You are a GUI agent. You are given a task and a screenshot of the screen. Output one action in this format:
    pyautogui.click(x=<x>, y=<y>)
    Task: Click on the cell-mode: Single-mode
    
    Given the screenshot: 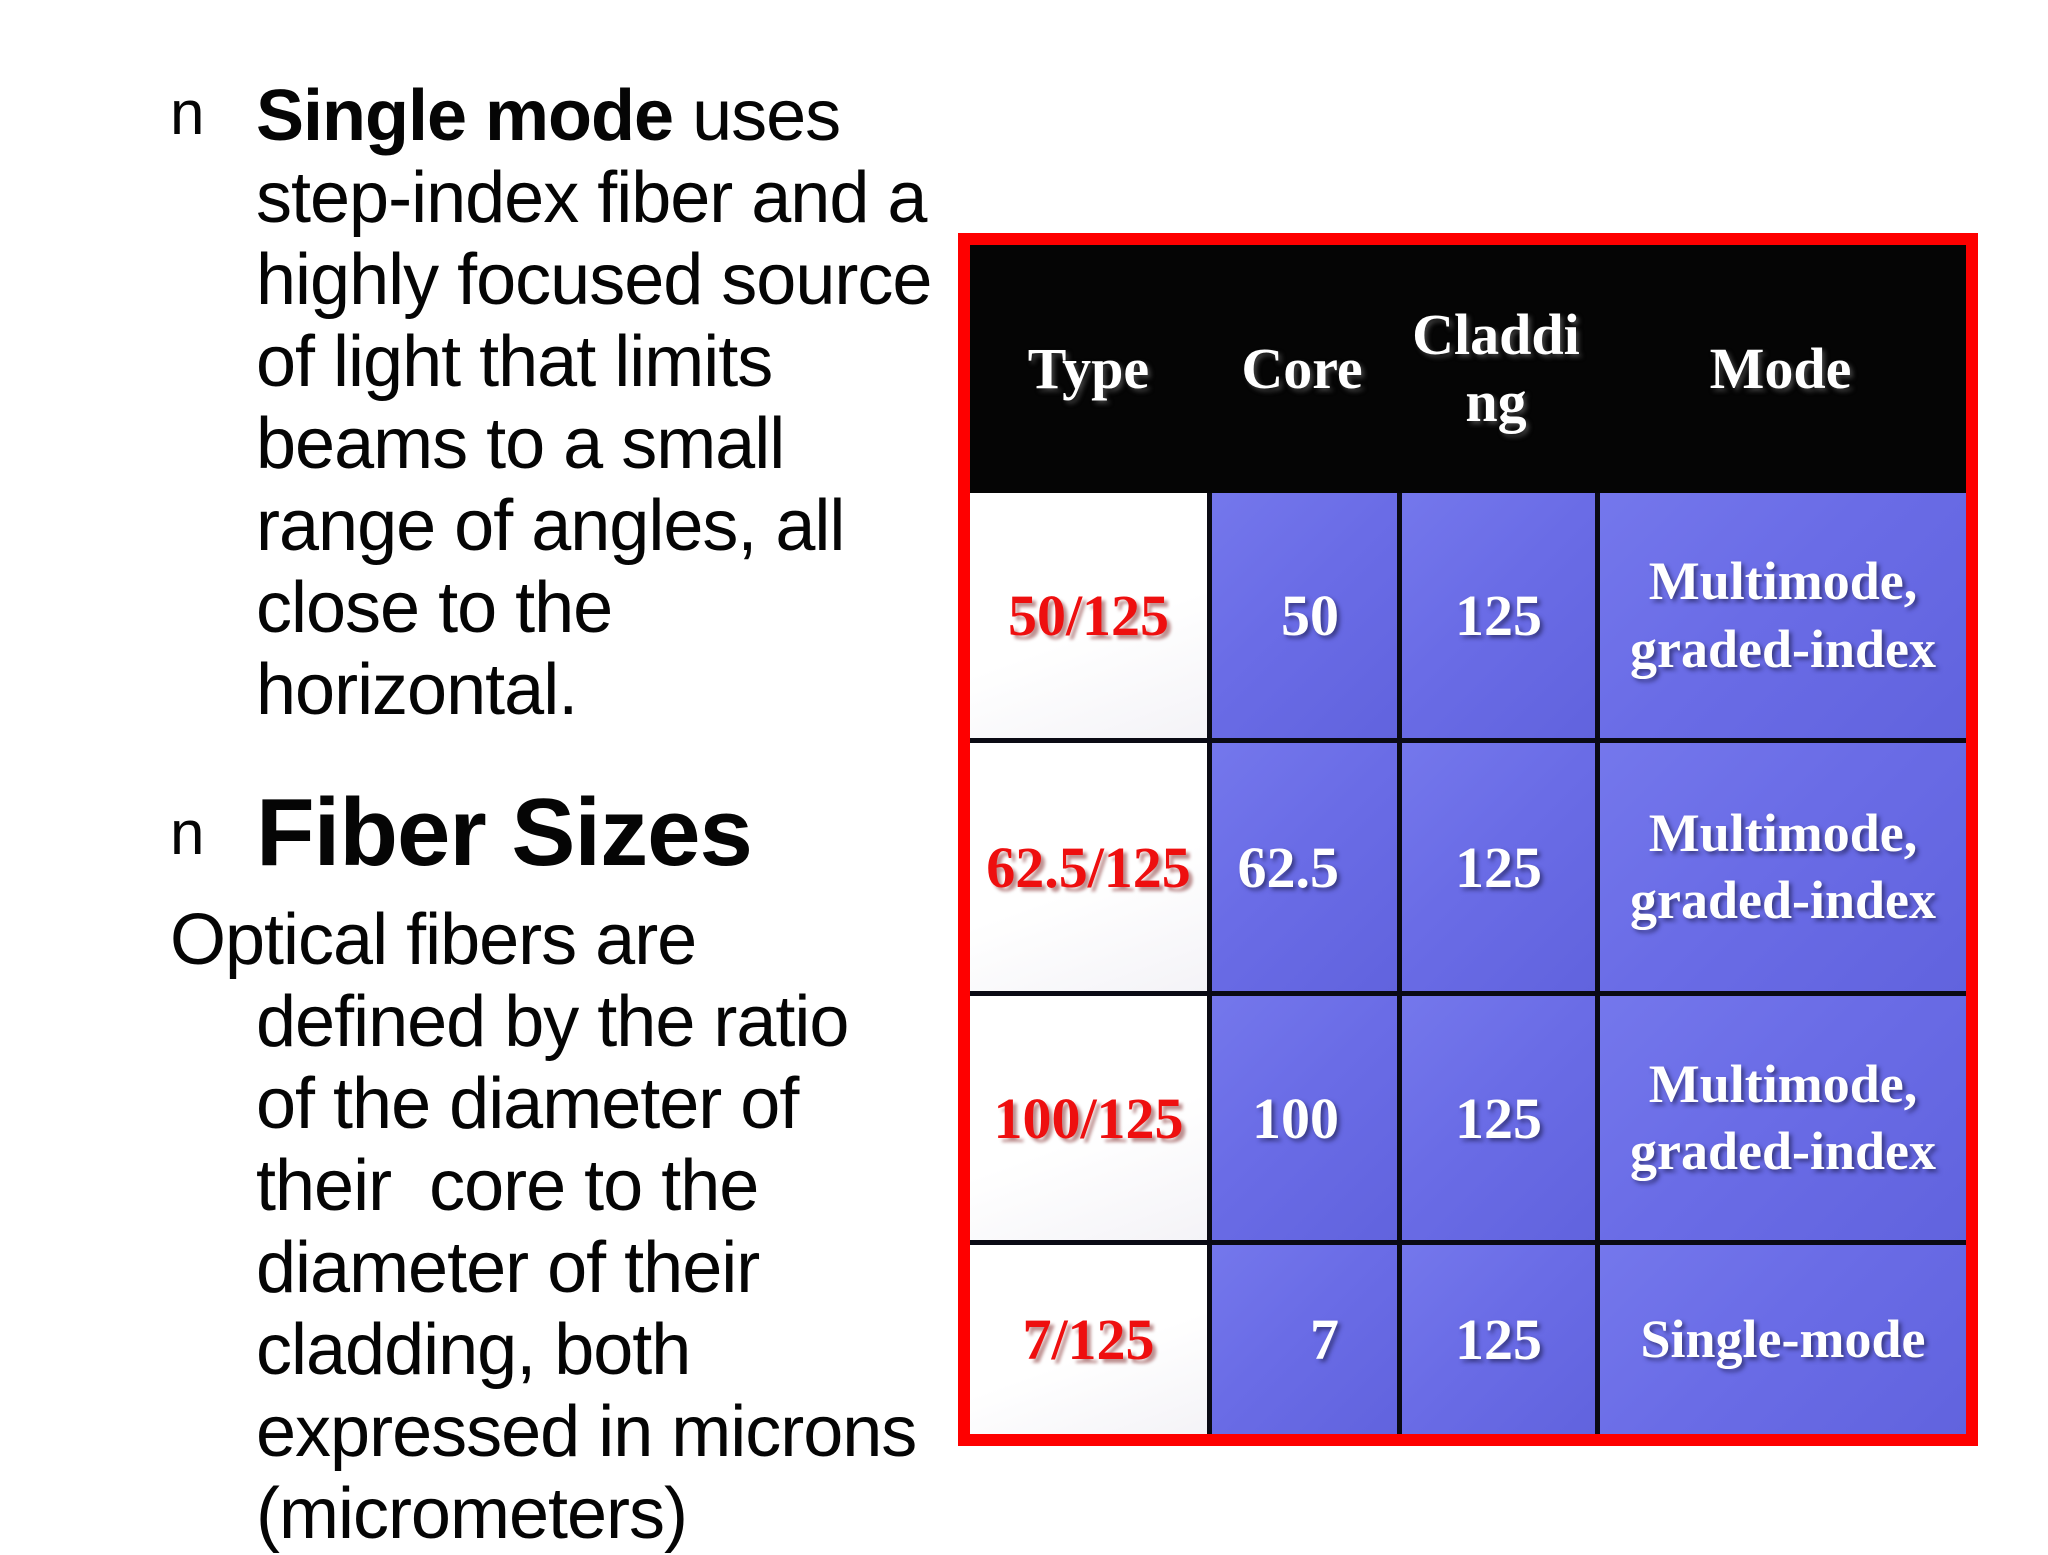 What is the action you would take?
    pyautogui.click(x=1780, y=1339)
    